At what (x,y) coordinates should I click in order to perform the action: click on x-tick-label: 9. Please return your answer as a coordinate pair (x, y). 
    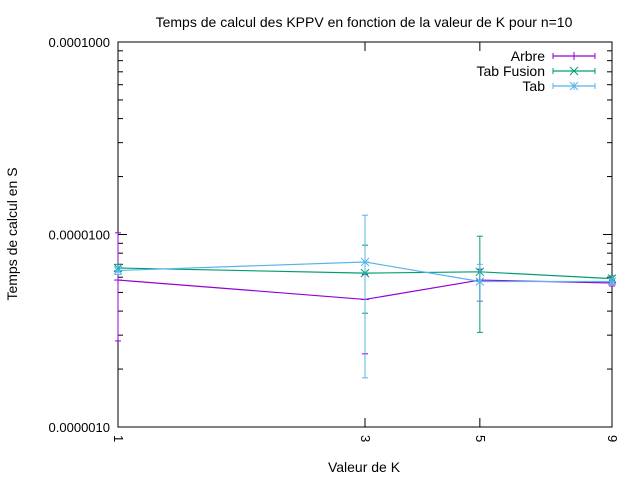
    Looking at the image, I should click on (612, 438).